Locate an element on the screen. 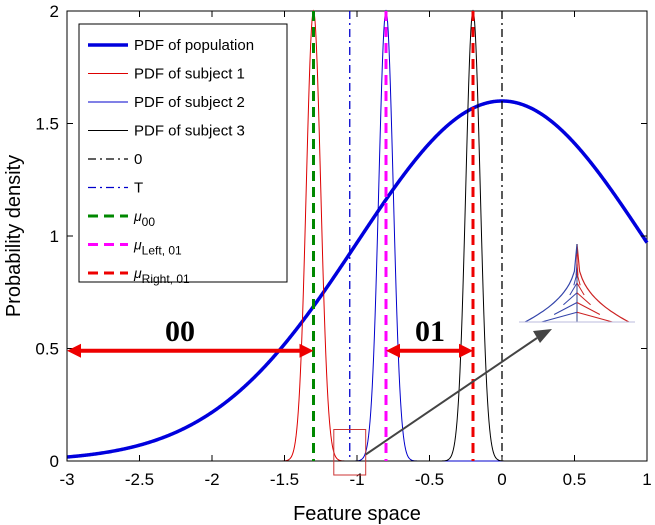  arrow-region-00-head-left is located at coordinates (74, 350).